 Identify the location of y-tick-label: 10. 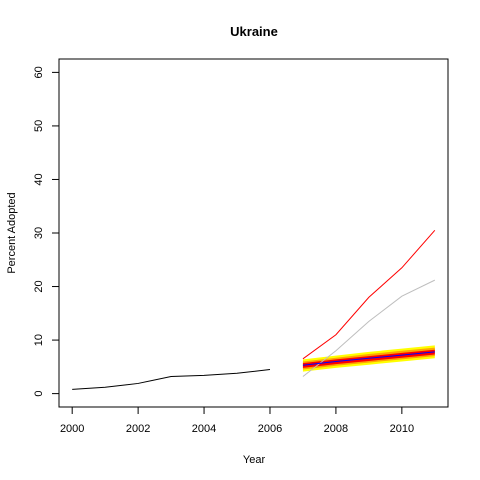
(39, 340).